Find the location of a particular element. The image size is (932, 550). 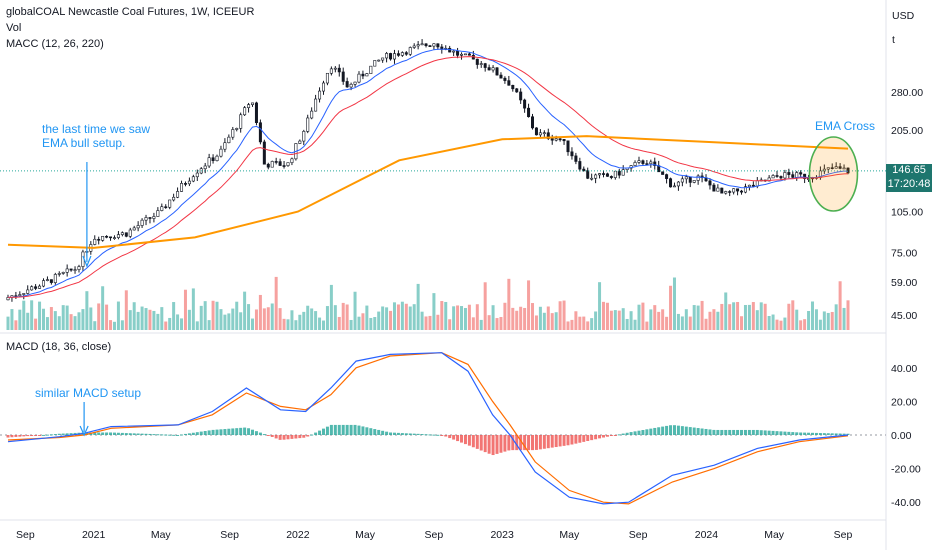

price-tick-label: 105.00 is located at coordinates (907, 213).